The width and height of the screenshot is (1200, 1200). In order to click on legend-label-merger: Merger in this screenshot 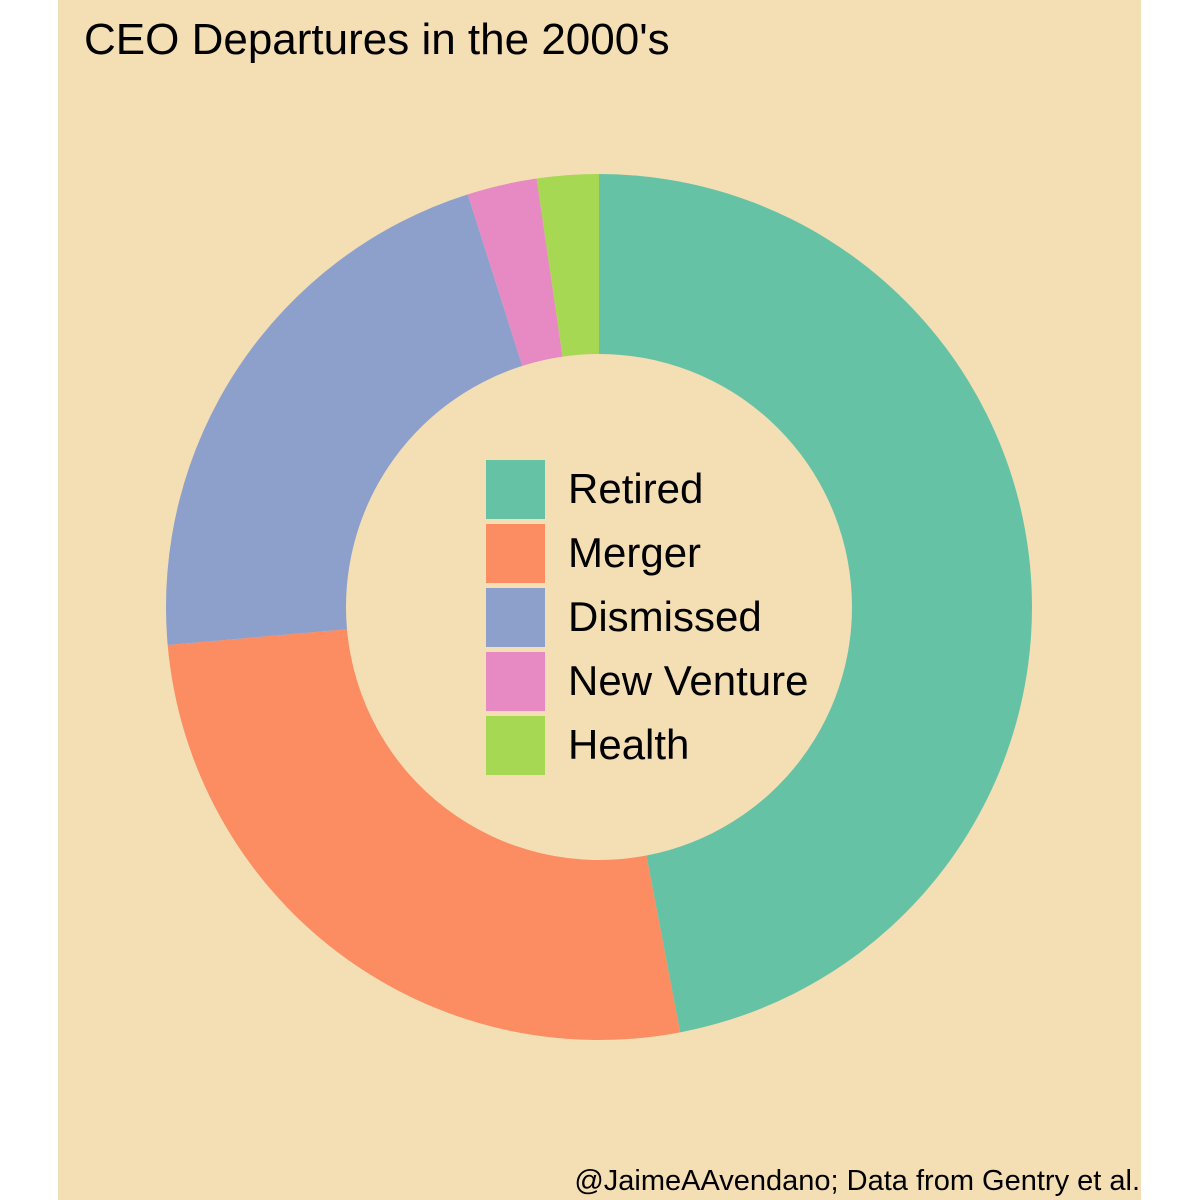, I will do `click(635, 552)`.